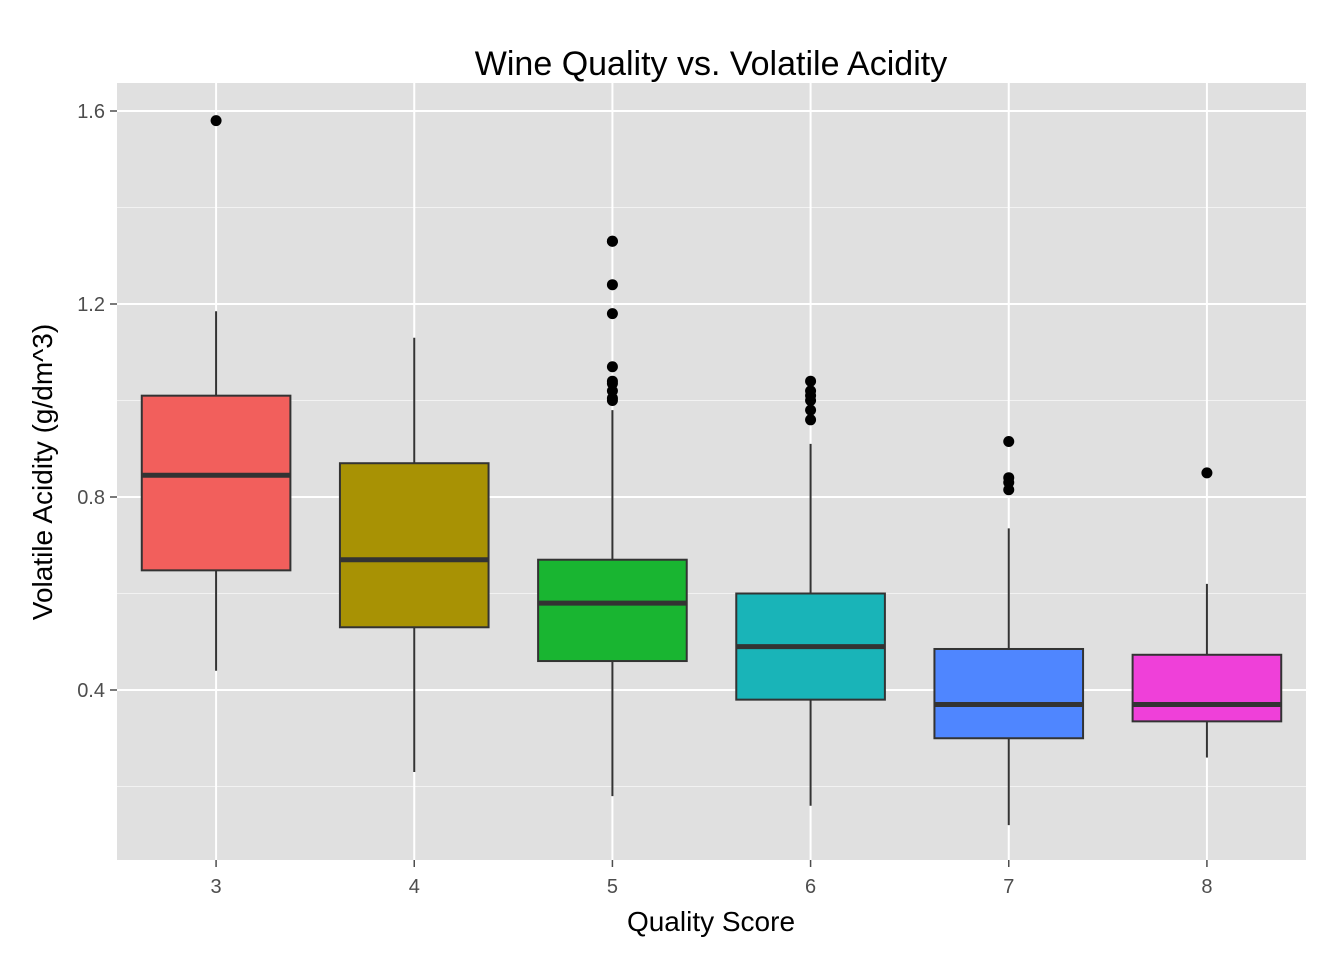  Describe the element at coordinates (91, 691) in the screenshot. I see `y-tick-label: 0.4` at that location.